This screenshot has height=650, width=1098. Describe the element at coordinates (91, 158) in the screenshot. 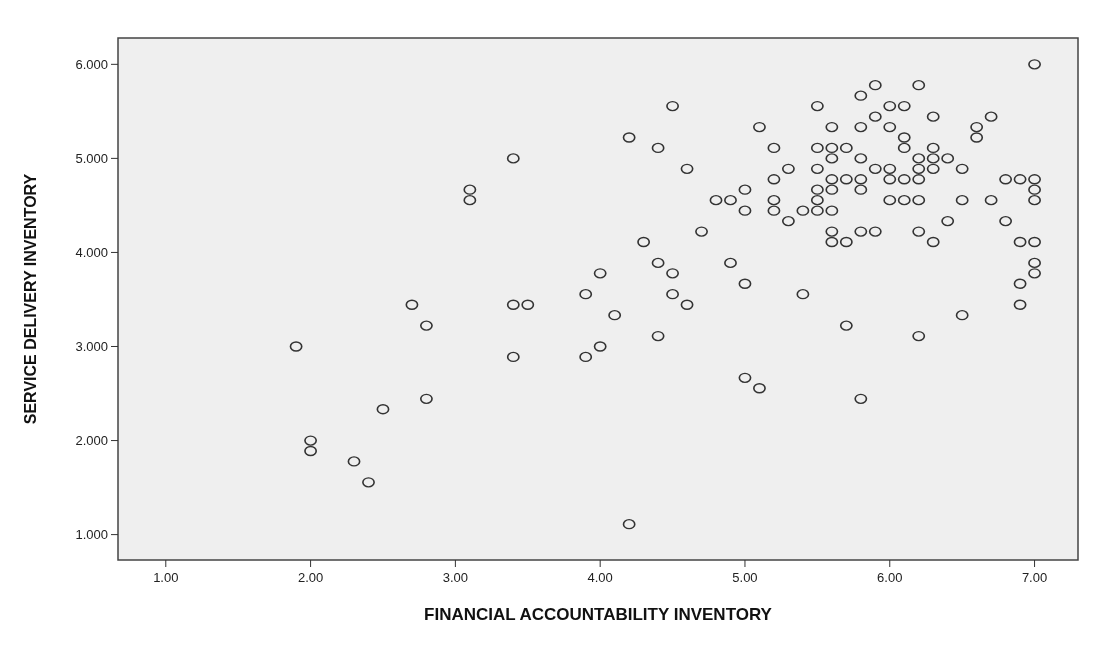

I see `y-tick-label: 5.000` at that location.